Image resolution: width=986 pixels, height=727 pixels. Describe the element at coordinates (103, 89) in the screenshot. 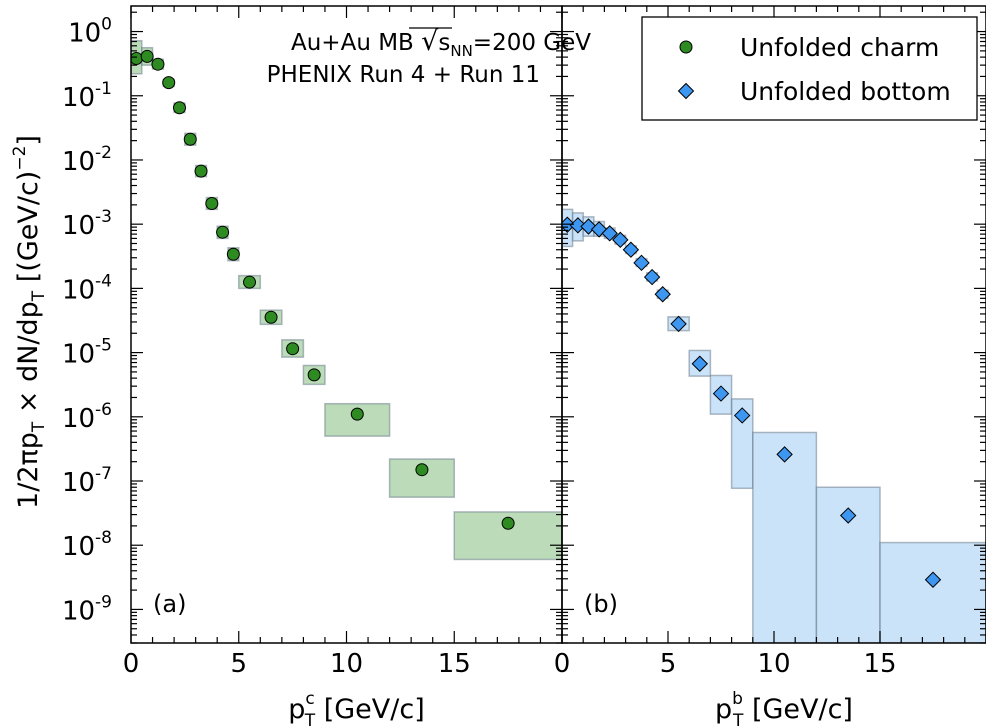

I see `y-tick-exponent: -1` at that location.